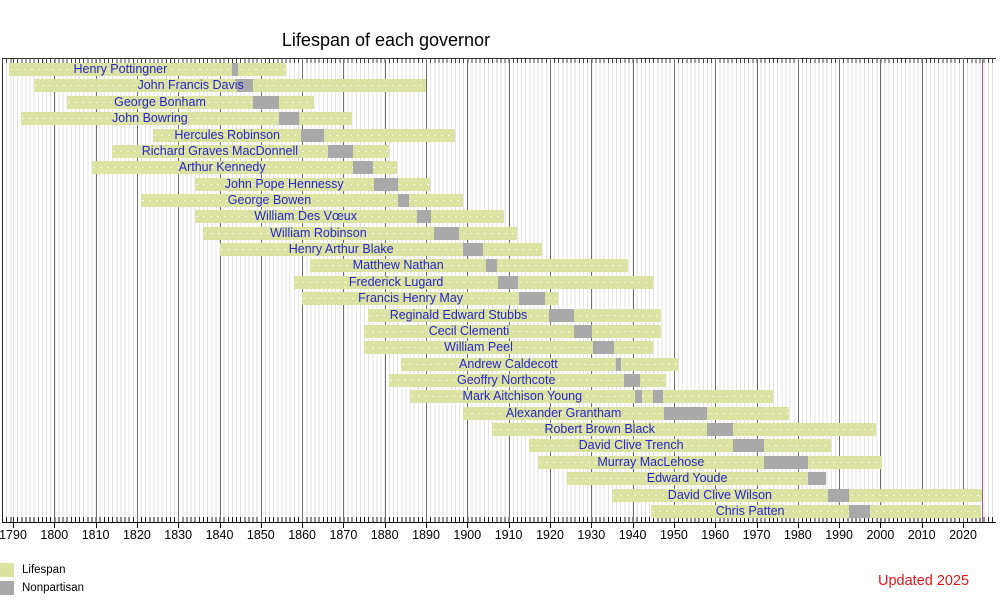 Image resolution: width=1000 pixels, height=600 pixels. What do you see at coordinates (550, 535) in the screenshot?
I see `axis-tick-label: 1920` at bounding box center [550, 535].